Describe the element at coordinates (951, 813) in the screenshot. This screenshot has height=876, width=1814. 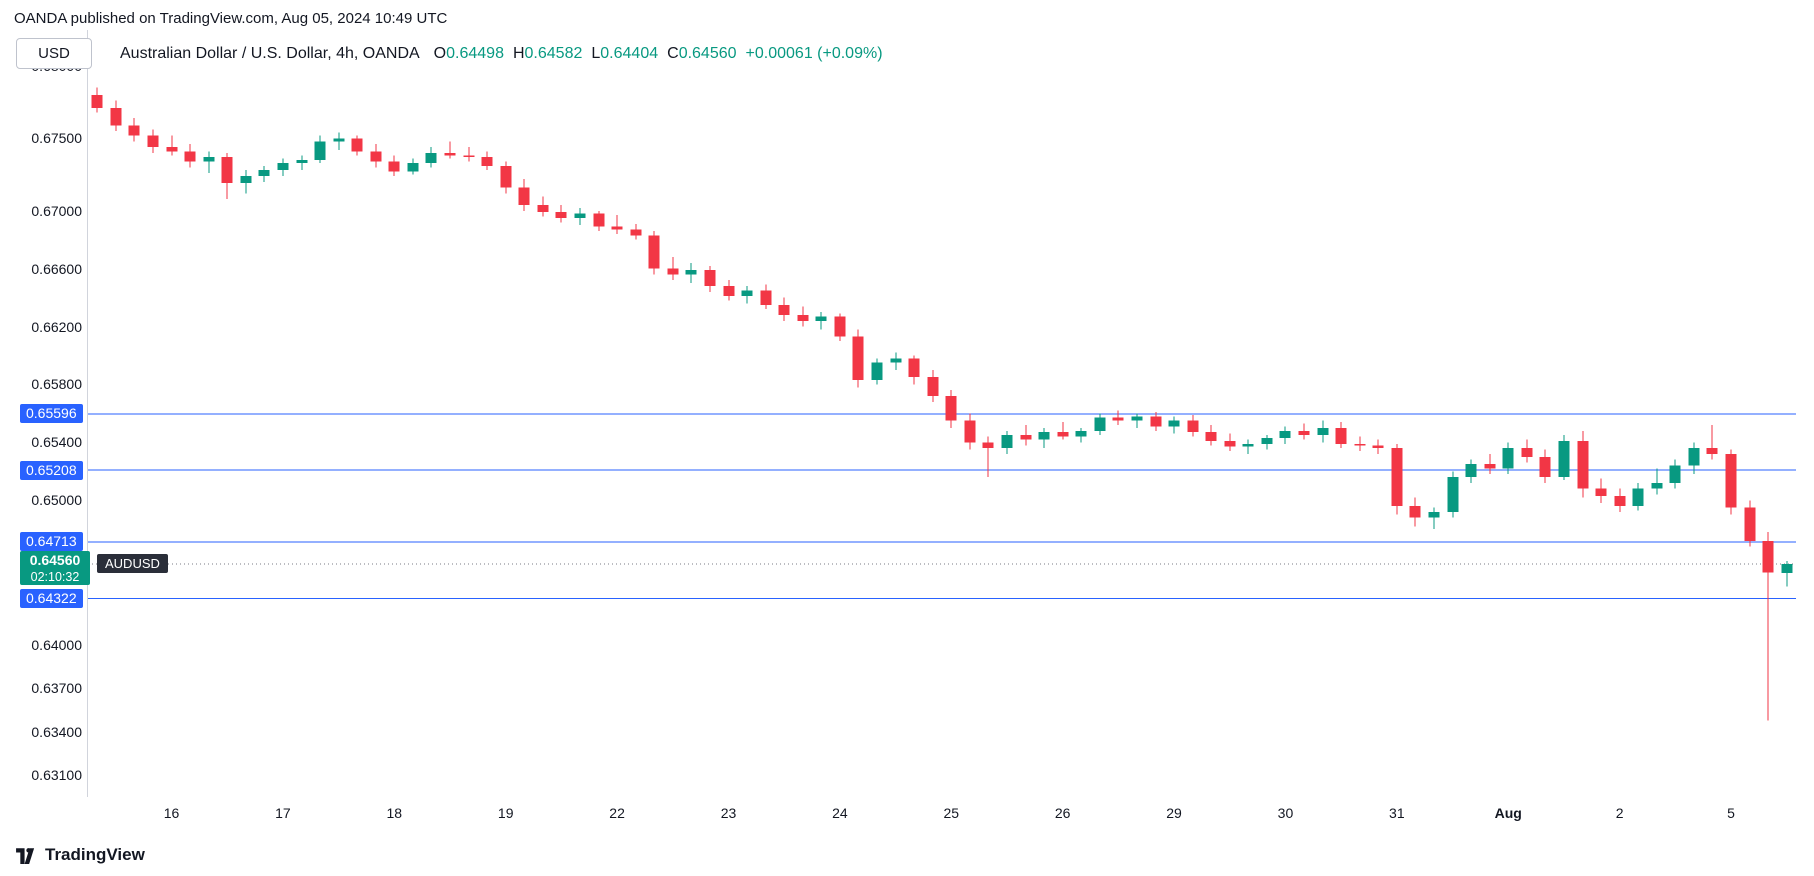
I see `time-axis-label: 25` at that location.